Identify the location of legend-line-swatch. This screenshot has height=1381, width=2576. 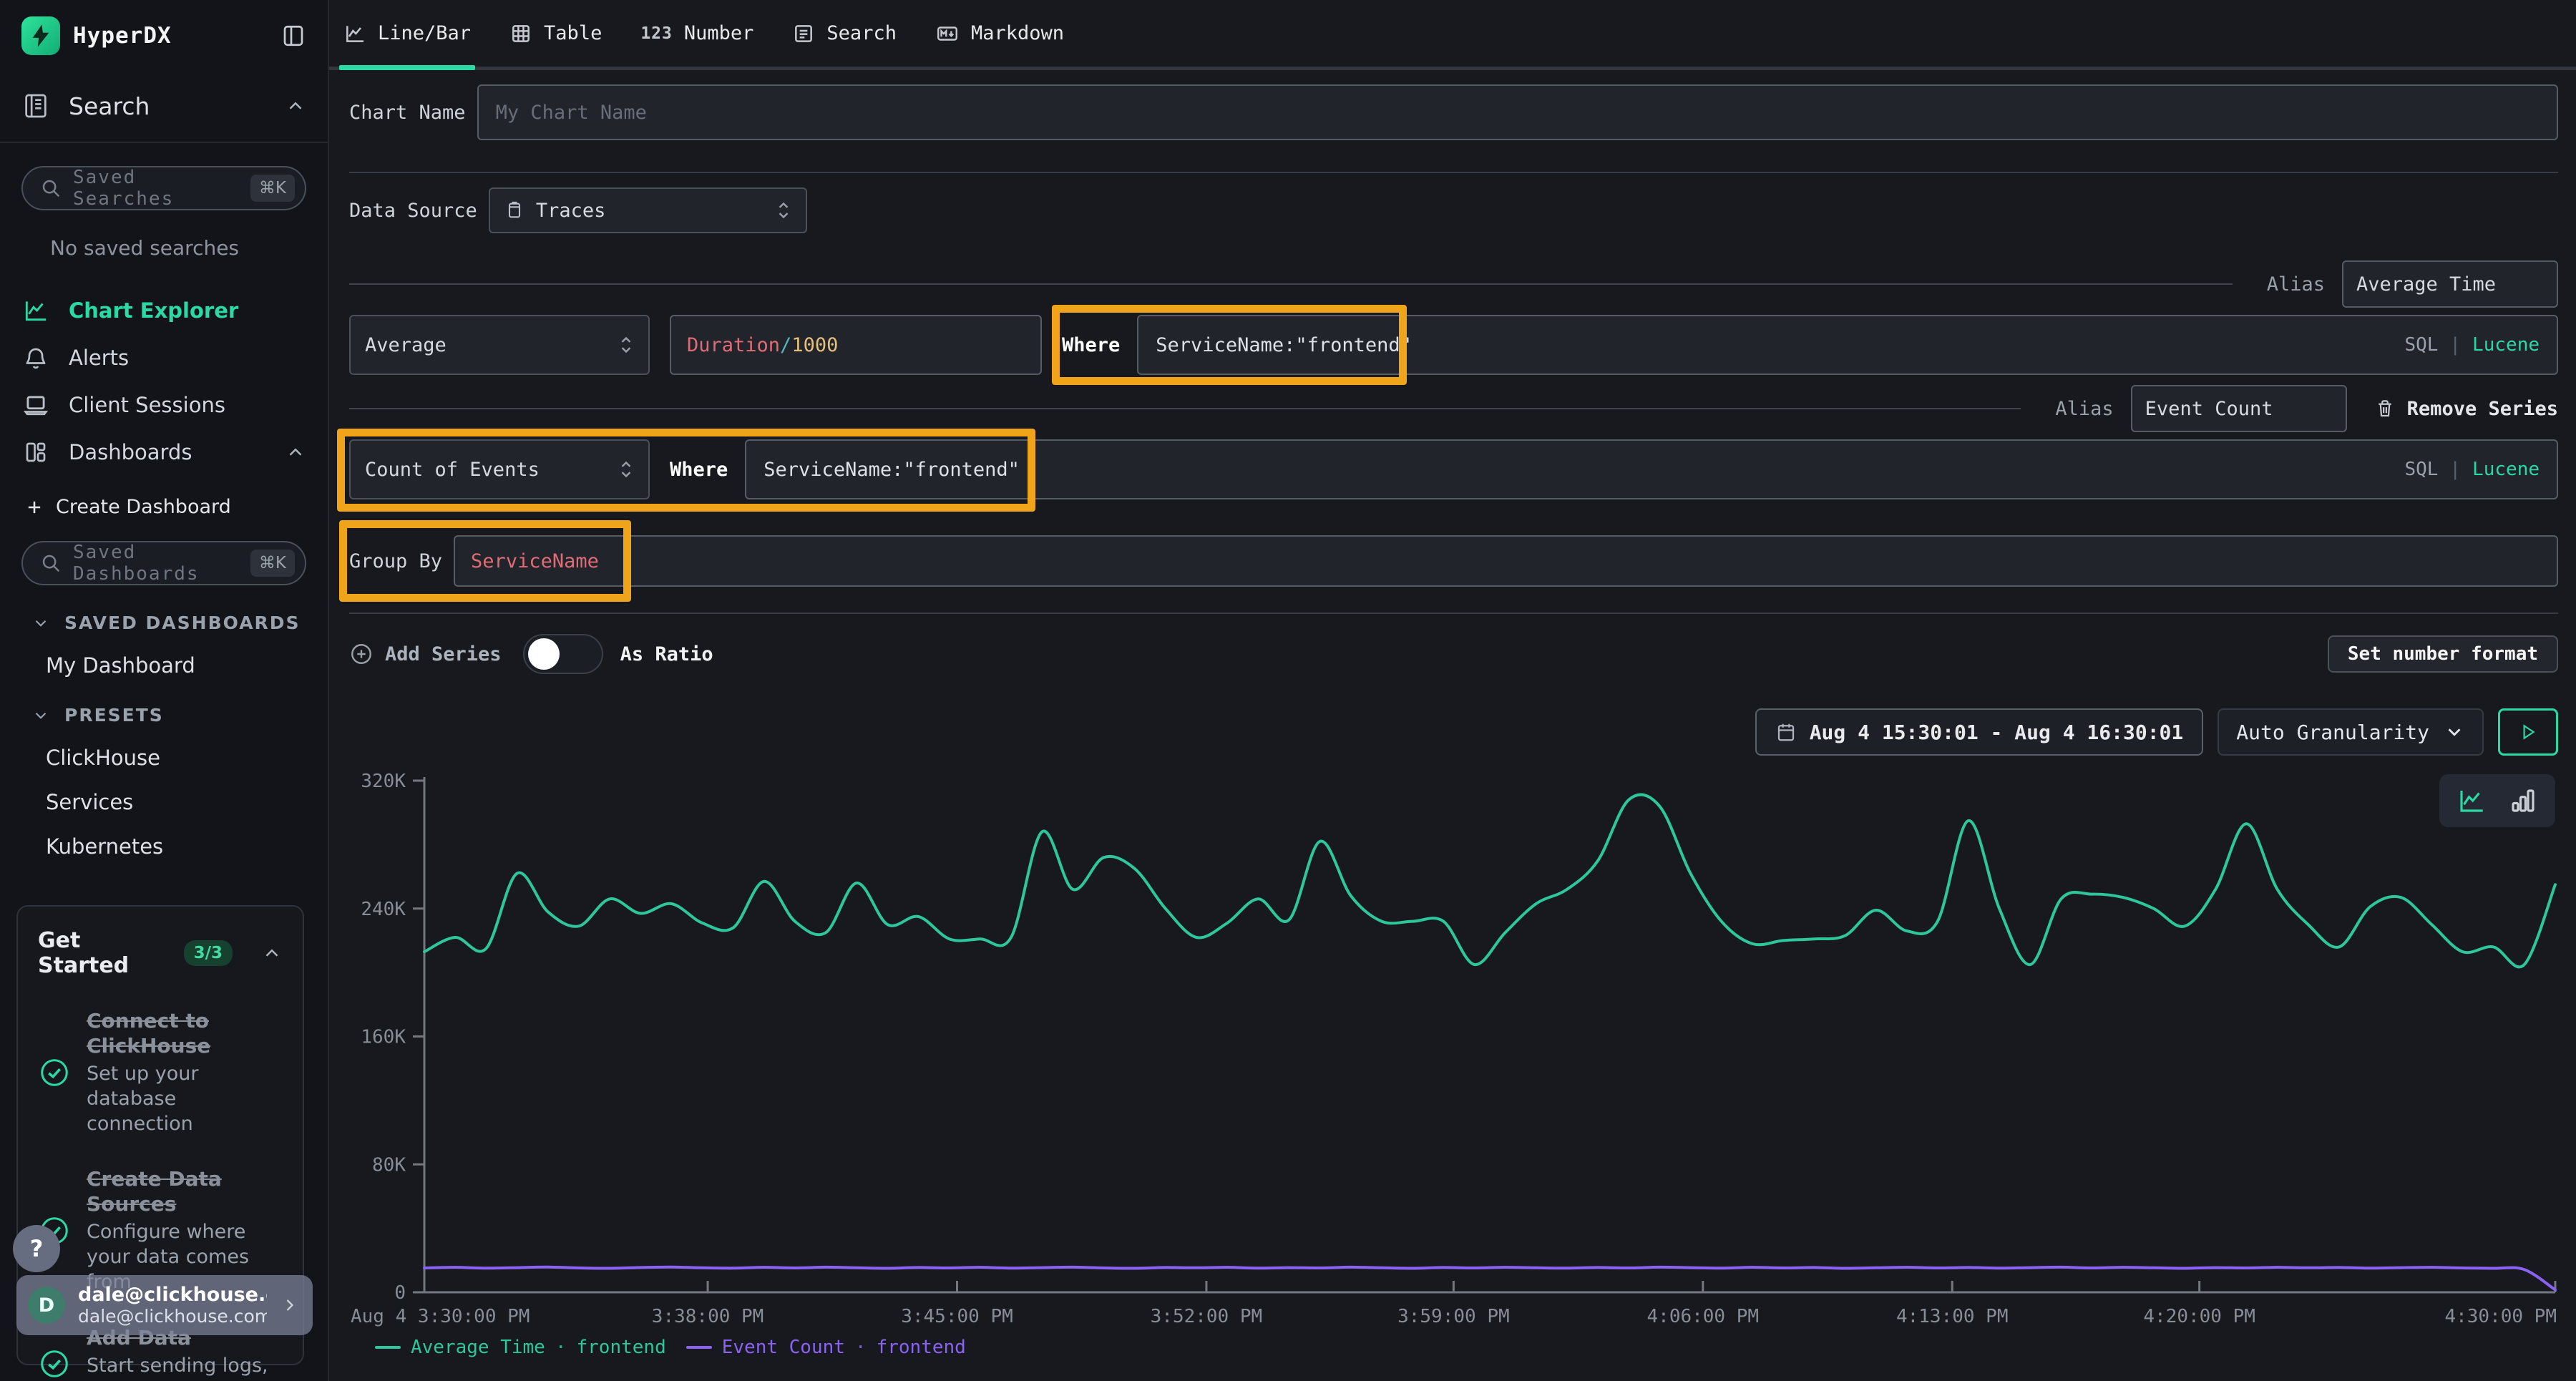
(699, 1347).